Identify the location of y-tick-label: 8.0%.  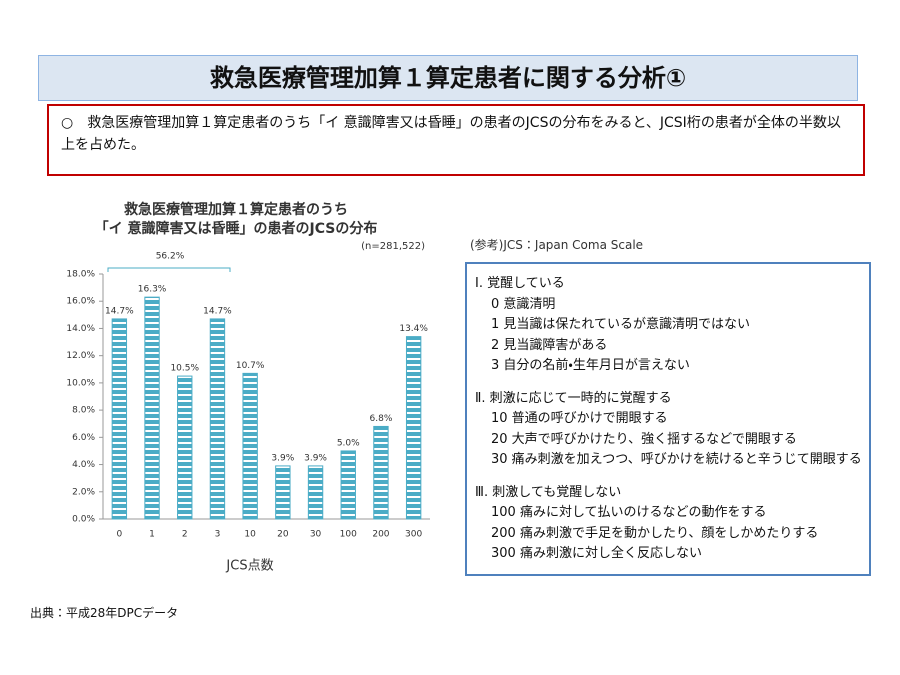
(83, 411).